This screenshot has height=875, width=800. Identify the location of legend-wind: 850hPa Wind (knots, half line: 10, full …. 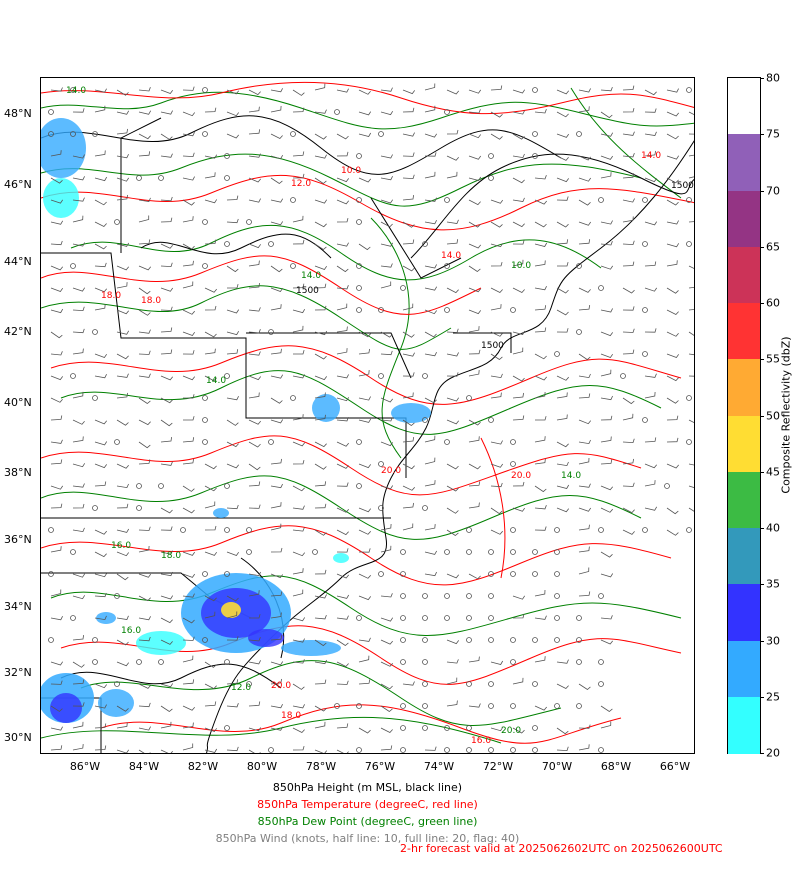
(367, 838).